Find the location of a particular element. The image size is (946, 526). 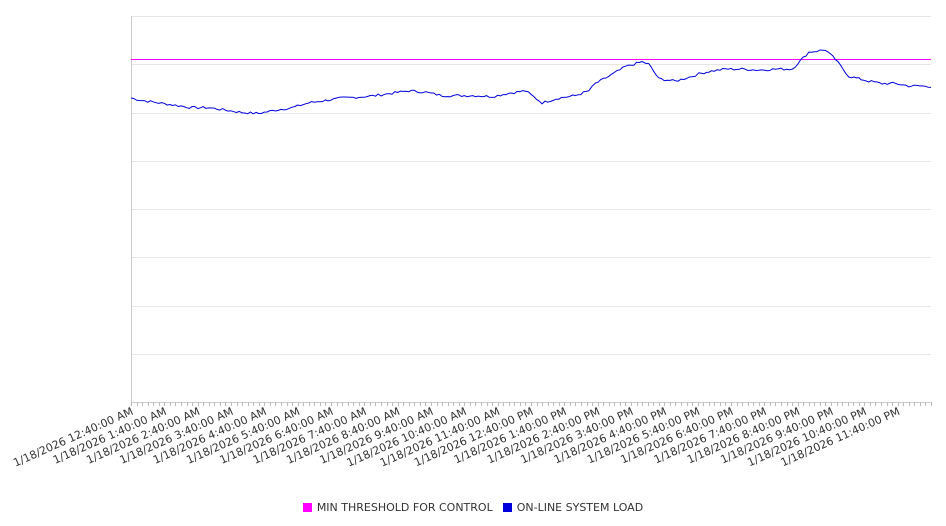

legend-item-threshold: MIN THRESHOLD FOR CONTROL is located at coordinates (397, 507).